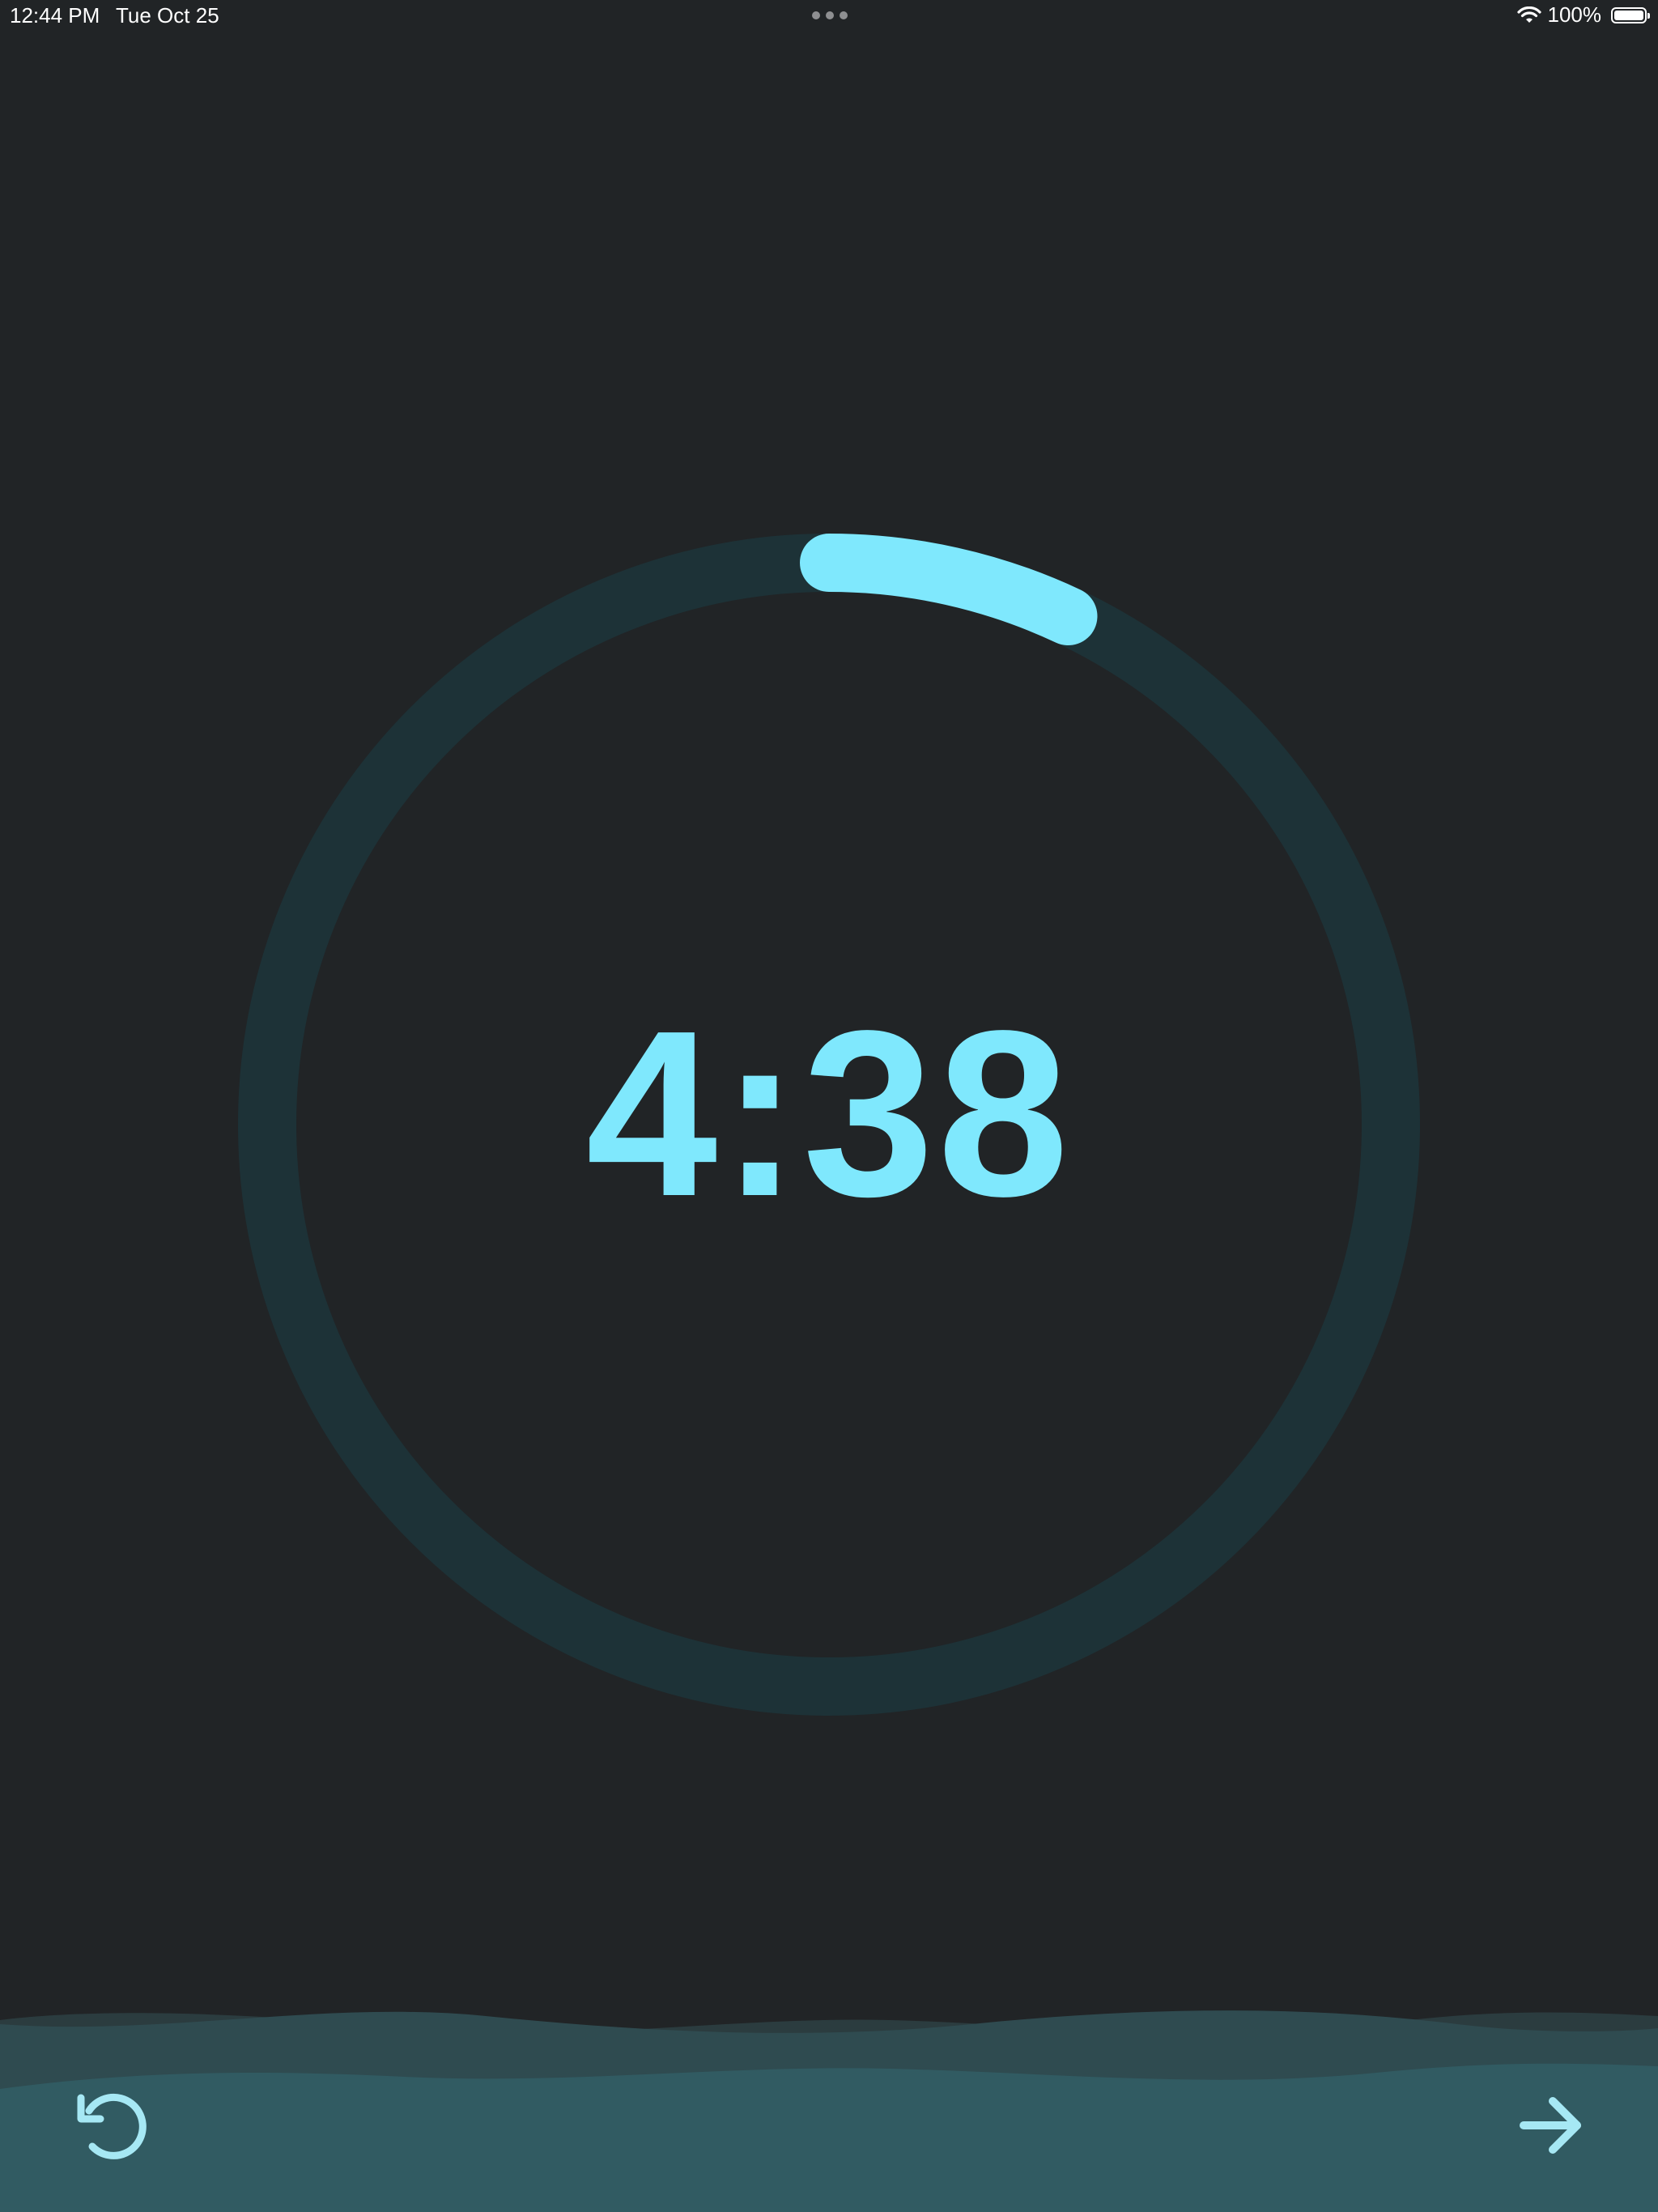  I want to click on reset-button, so click(110, 2126).